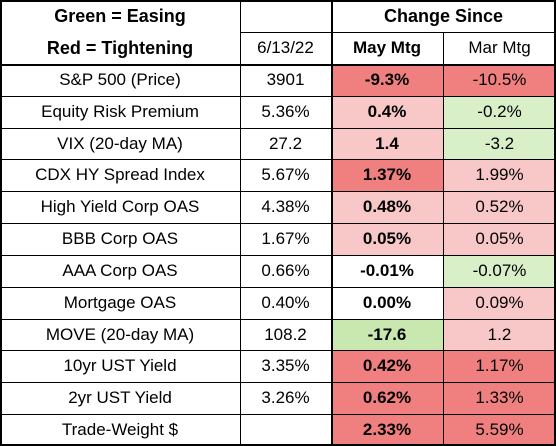  I want to click on row-may-change: 0.48%, so click(387, 207).